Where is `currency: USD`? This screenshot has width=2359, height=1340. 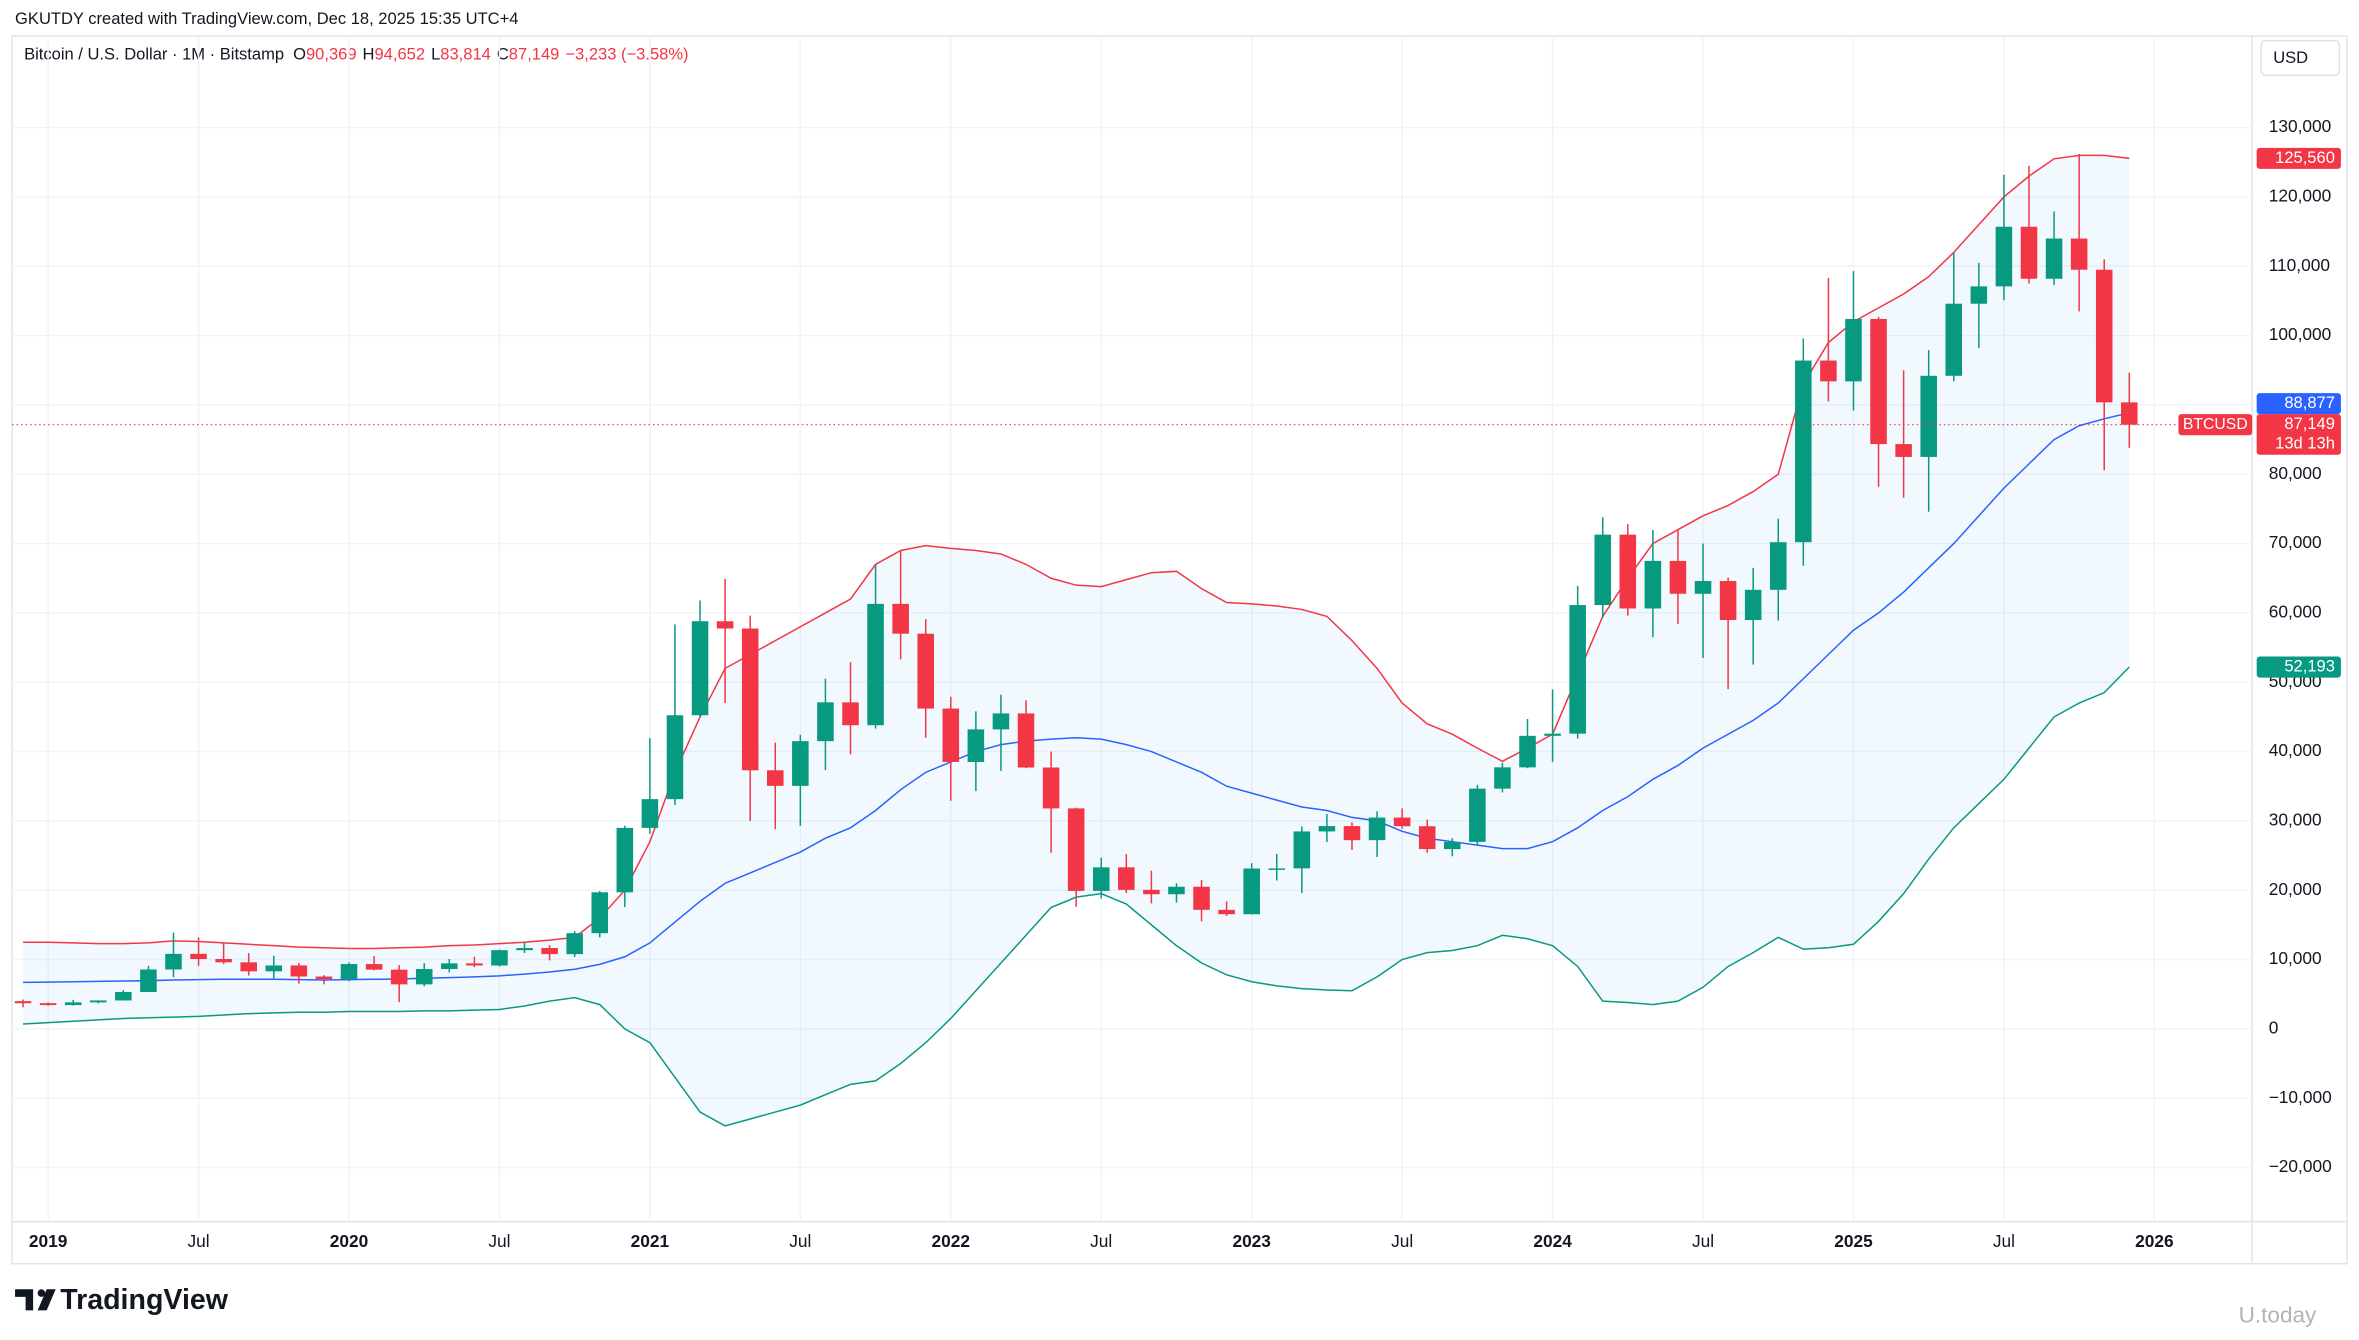
currency: USD is located at coordinates (2290, 57).